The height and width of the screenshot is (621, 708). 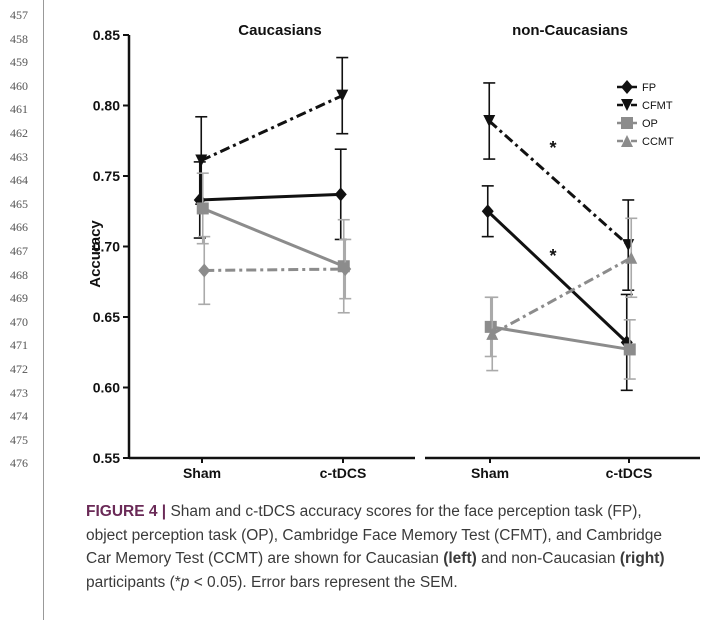 I want to click on caption-left: (left), so click(x=460, y=558).